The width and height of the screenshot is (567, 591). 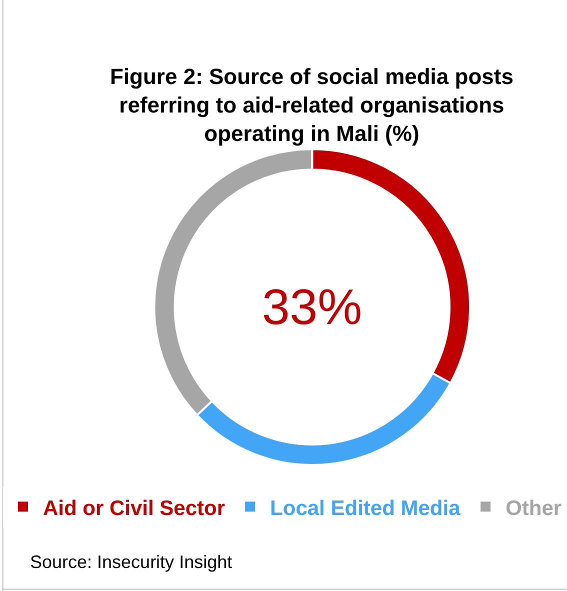 I want to click on source-note: Source: Insecurity Insight, so click(x=131, y=562).